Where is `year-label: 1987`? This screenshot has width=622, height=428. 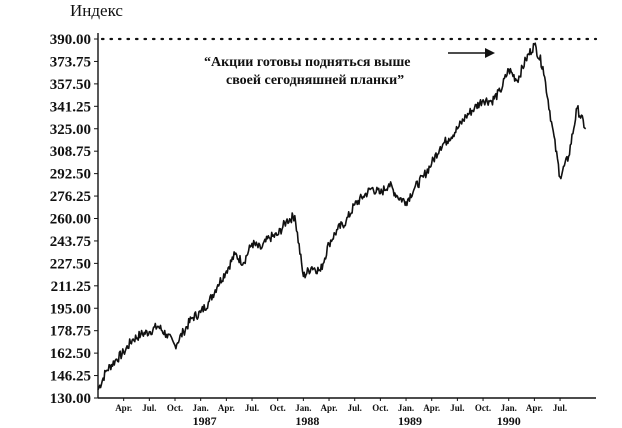
year-label: 1987 is located at coordinates (205, 421).